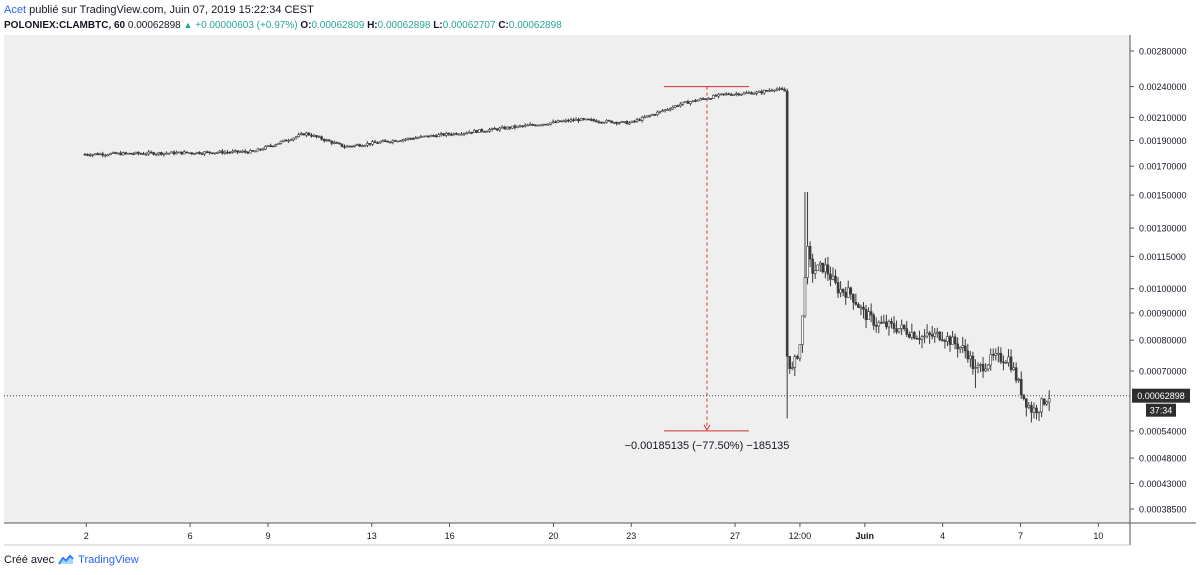 This screenshot has width=1200, height=575. I want to click on author-link: Acet, so click(15, 10).